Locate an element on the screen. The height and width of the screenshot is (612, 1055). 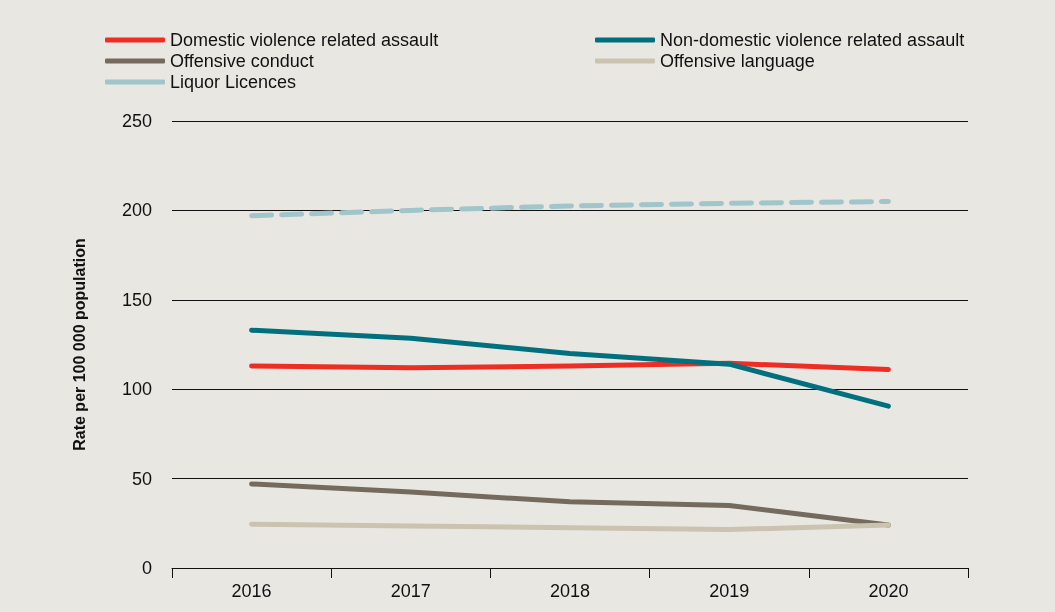
legend-label: Domestic violence related assault is located at coordinates (304, 40).